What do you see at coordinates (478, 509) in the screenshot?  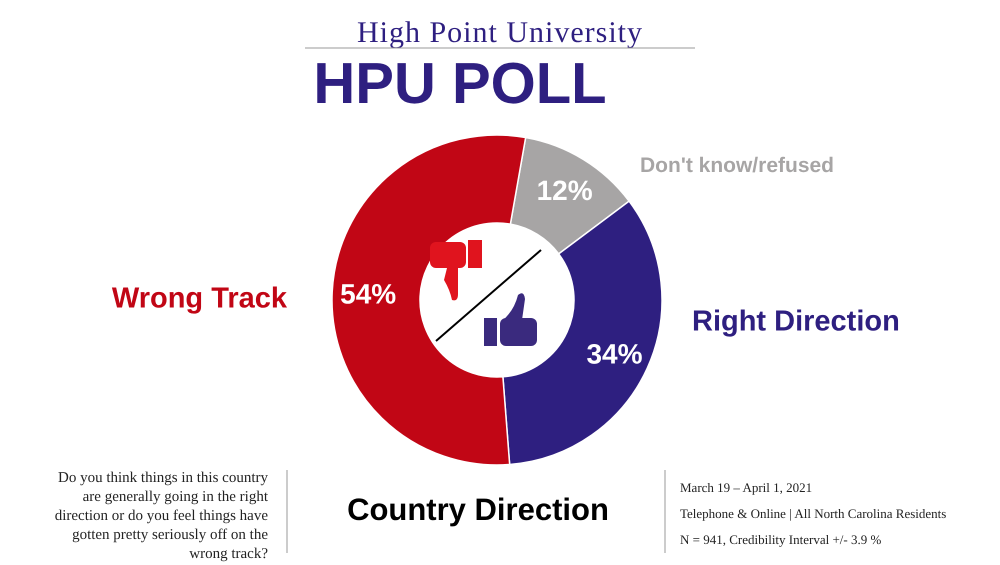 I see `text: Country Direction` at bounding box center [478, 509].